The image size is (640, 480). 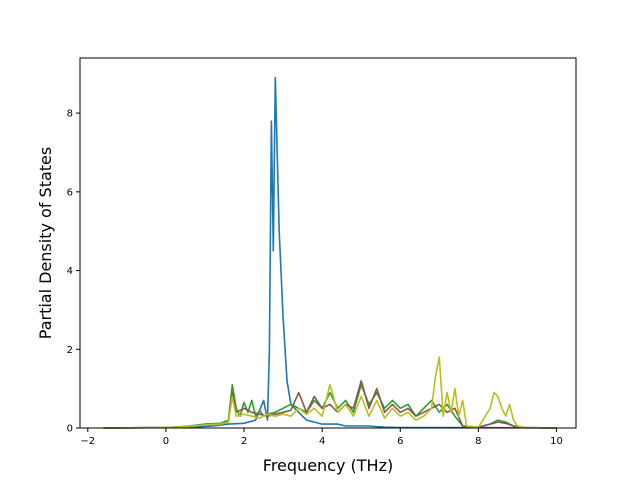 What do you see at coordinates (244, 441) in the screenshot?
I see `x-tick-label-2: 2` at bounding box center [244, 441].